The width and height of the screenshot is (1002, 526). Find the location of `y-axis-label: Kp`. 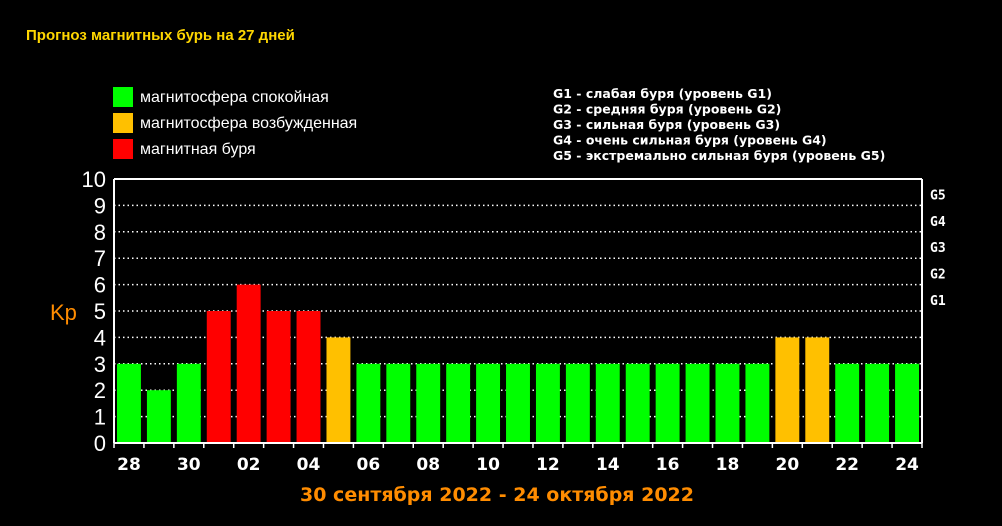

y-axis-label: Kp is located at coordinates (63, 312).